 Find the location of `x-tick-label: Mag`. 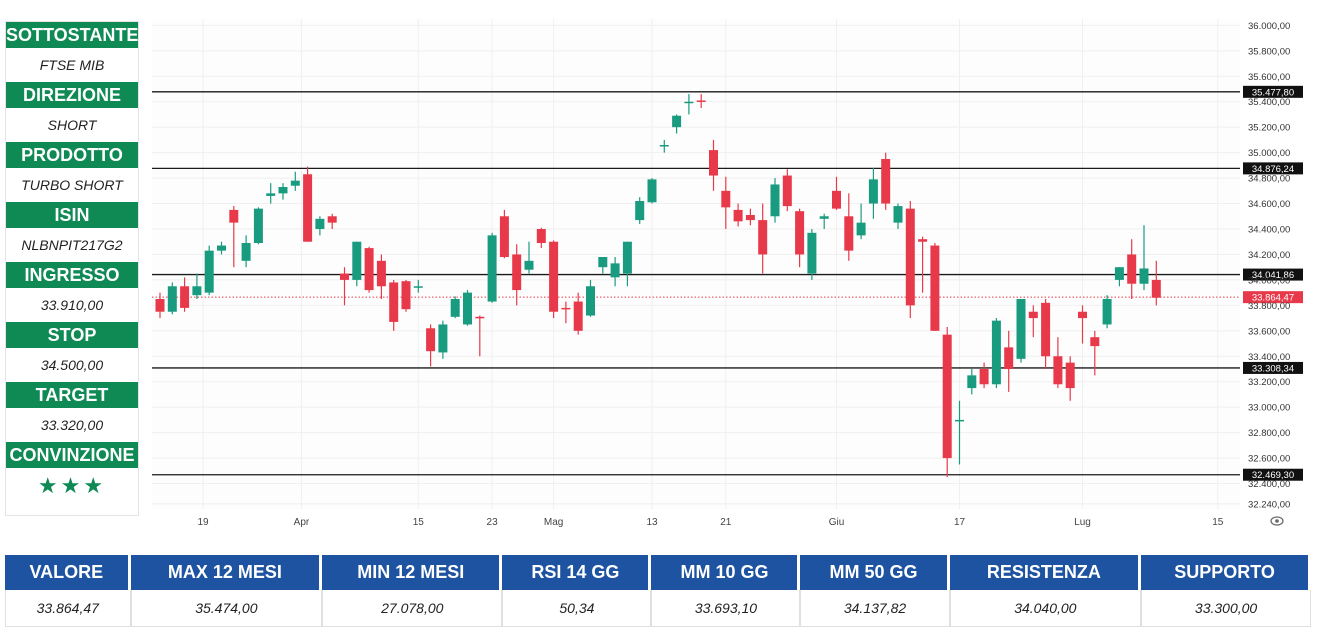

x-tick-label: Mag is located at coordinates (553, 522).